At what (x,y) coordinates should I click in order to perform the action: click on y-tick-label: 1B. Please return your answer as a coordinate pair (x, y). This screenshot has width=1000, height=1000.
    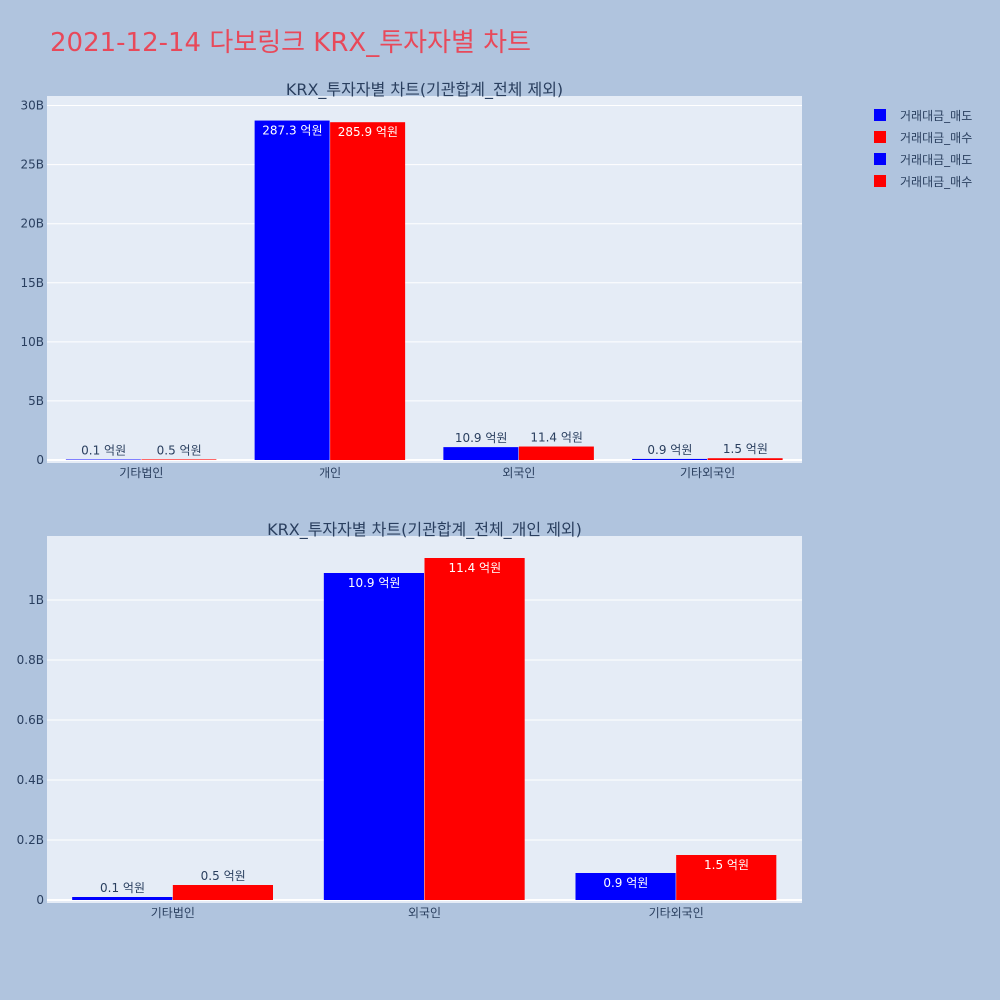
    Looking at the image, I should click on (36, 600).